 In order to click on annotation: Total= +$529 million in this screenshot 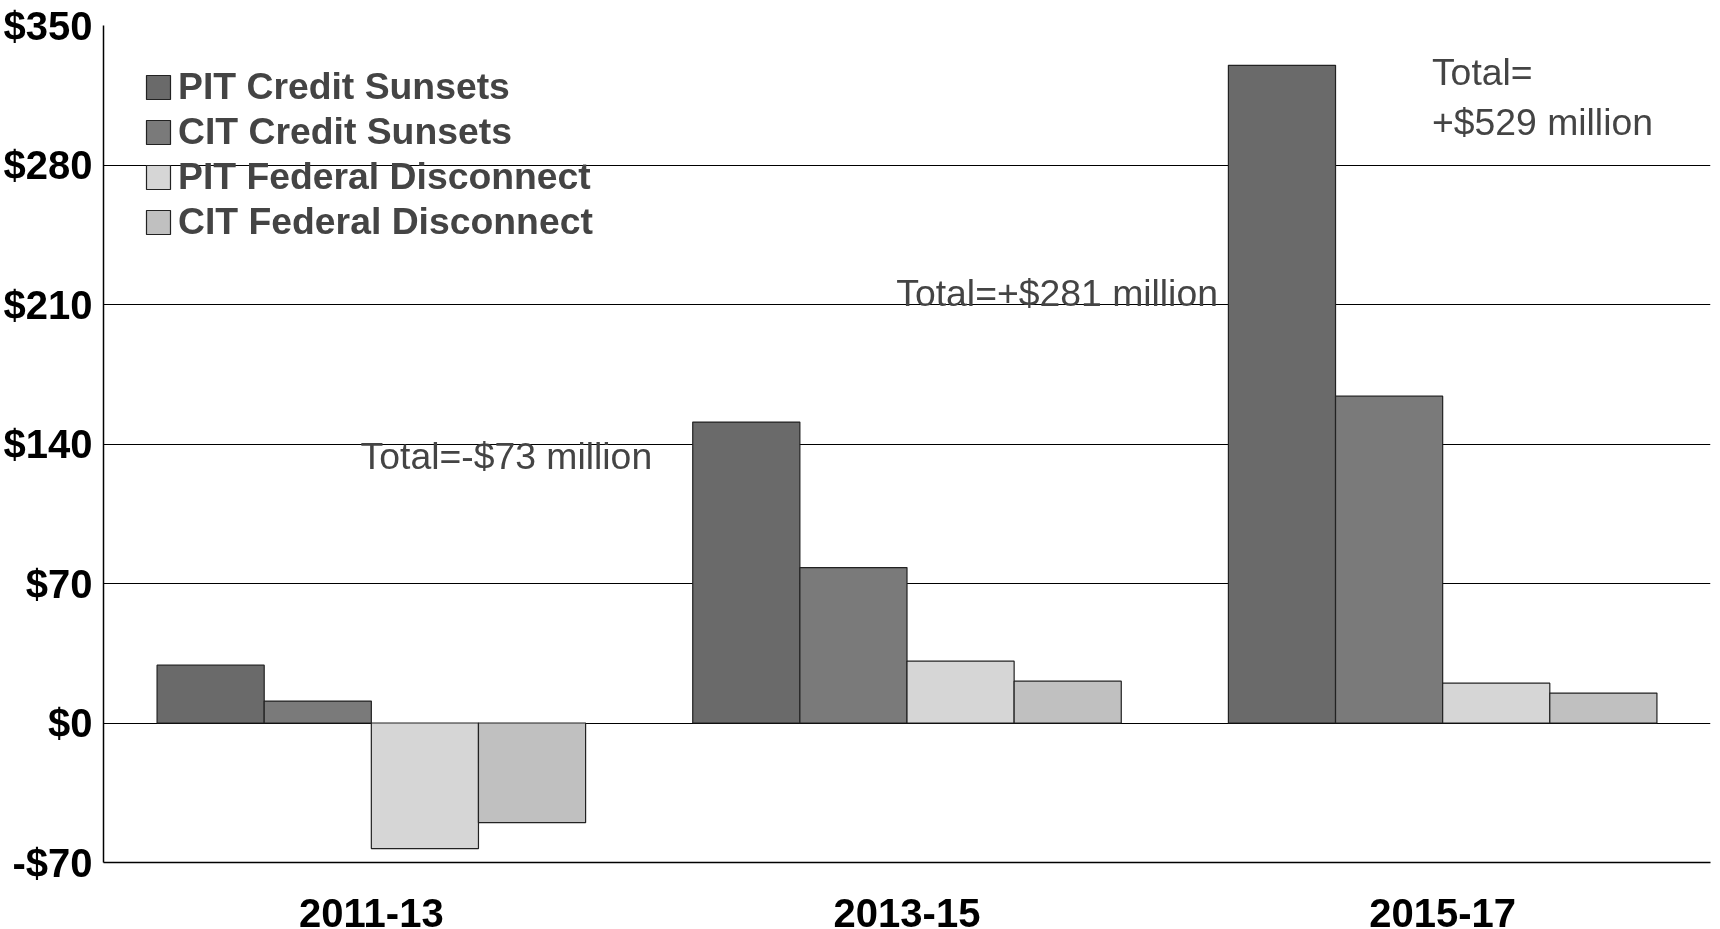, I will do `click(1542, 97)`.